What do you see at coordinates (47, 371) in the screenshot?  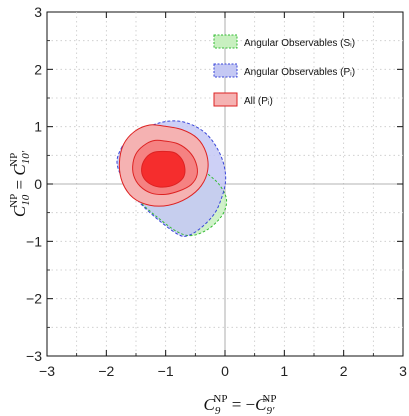 I see `x-tick-label: −3` at bounding box center [47, 371].